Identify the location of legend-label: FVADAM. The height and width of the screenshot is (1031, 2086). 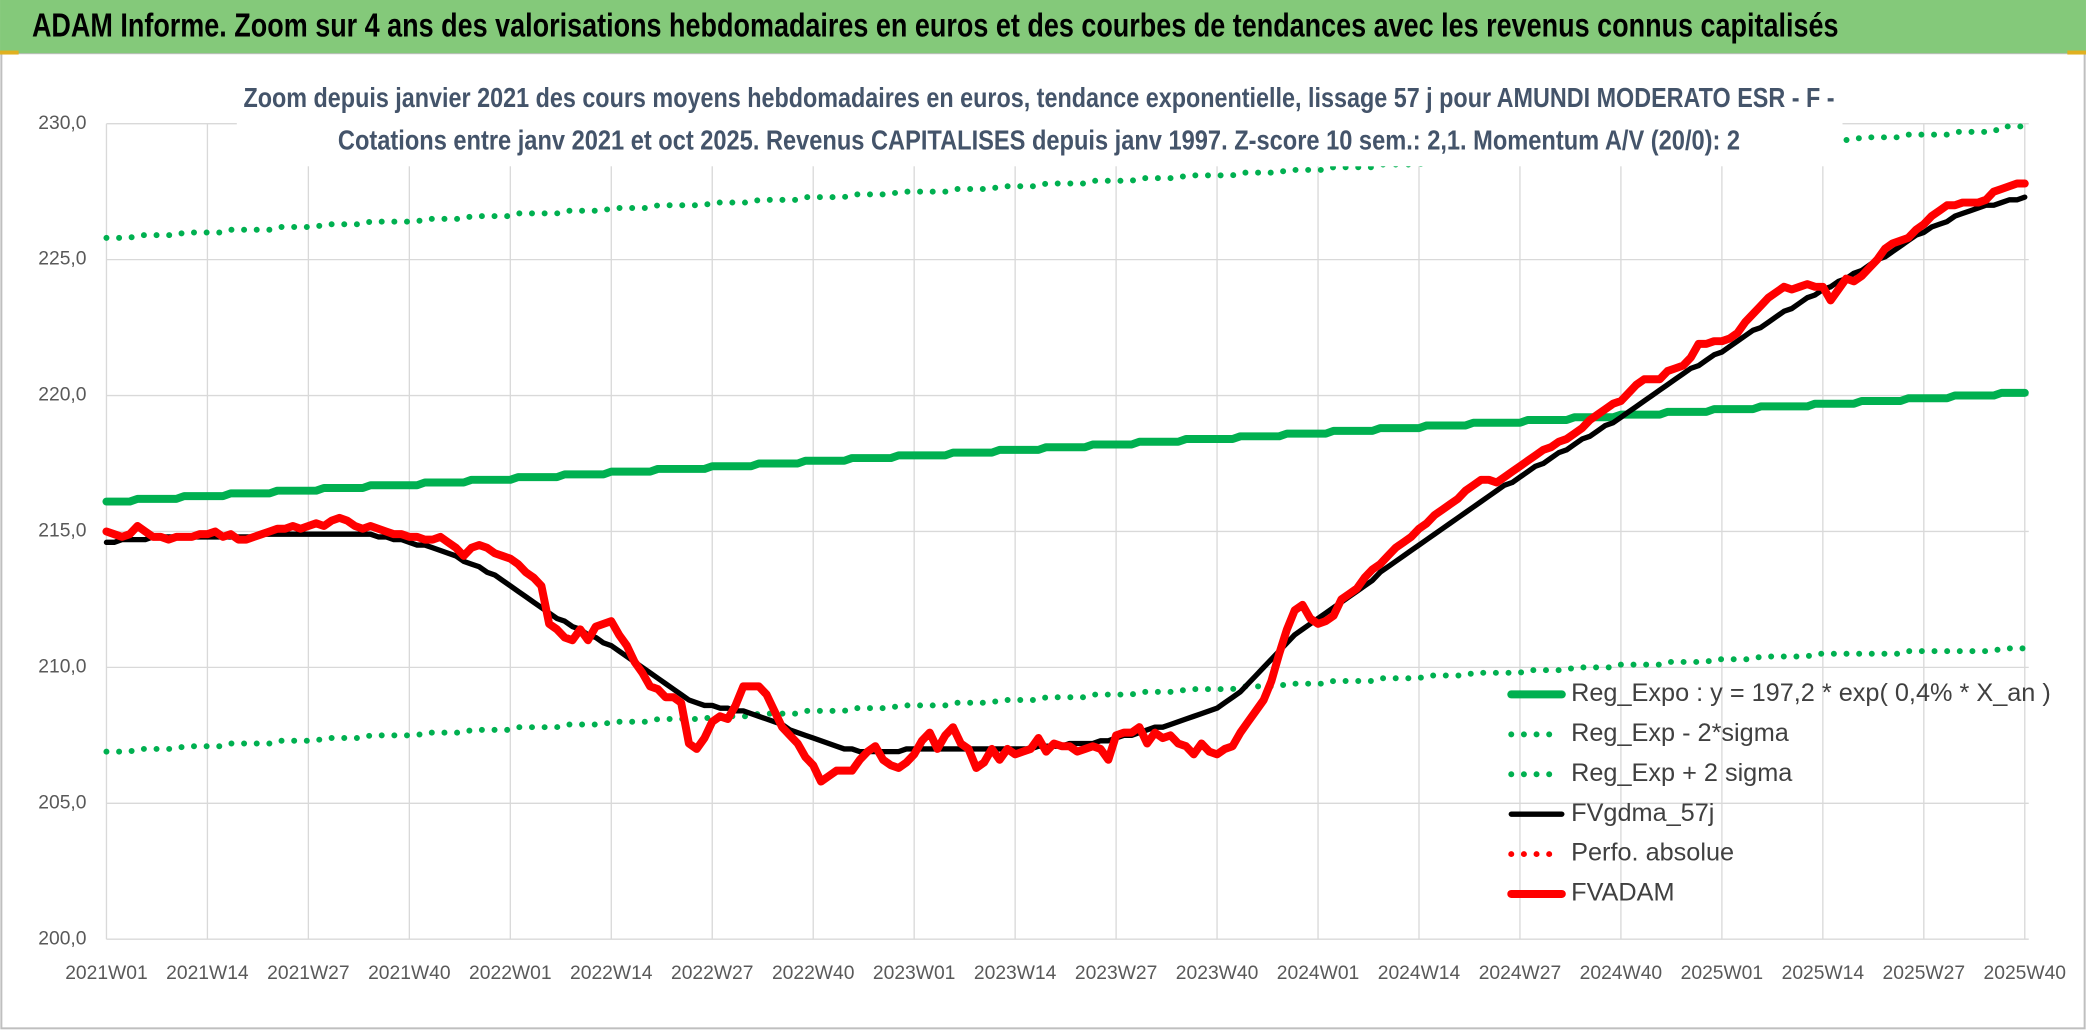
(1622, 893).